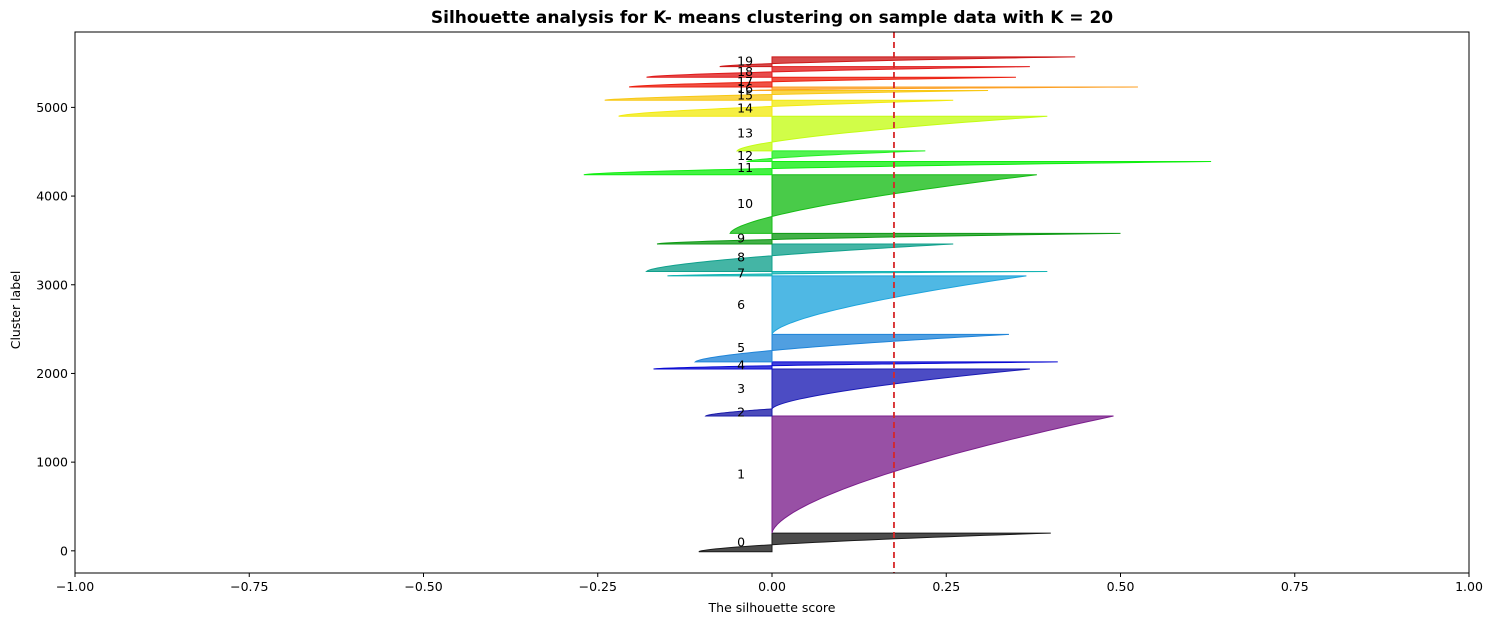 The height and width of the screenshot is (625, 1494). Describe the element at coordinates (900, 389) in the screenshot. I see `cluster-3-silhouette` at that location.